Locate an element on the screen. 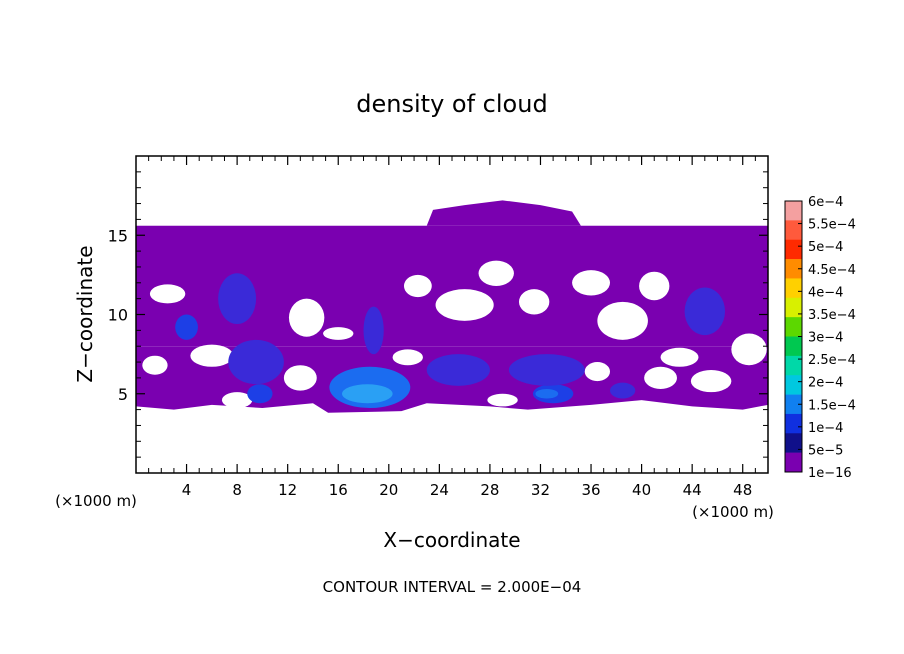 This screenshot has height=654, width=904. x-tick-label: 28 is located at coordinates (489, 490).